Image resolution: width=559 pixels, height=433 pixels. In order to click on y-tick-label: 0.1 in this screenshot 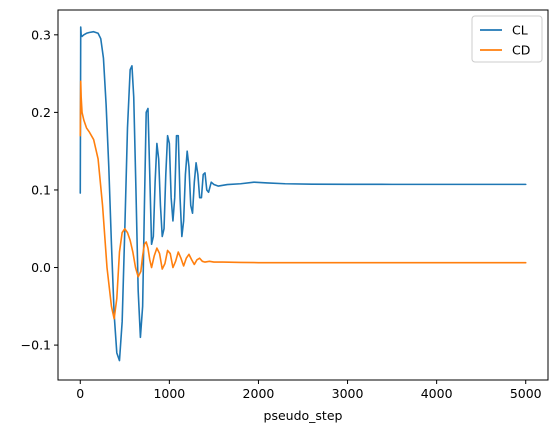, I will do `click(41, 189)`.